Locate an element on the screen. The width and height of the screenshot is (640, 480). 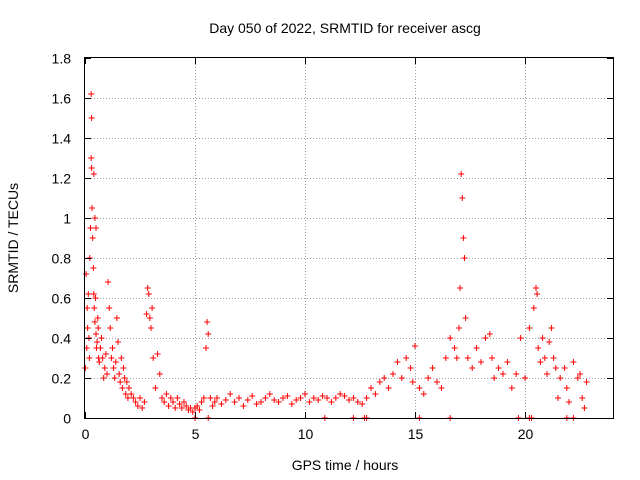
x-tick-label: 0 is located at coordinates (86, 434).